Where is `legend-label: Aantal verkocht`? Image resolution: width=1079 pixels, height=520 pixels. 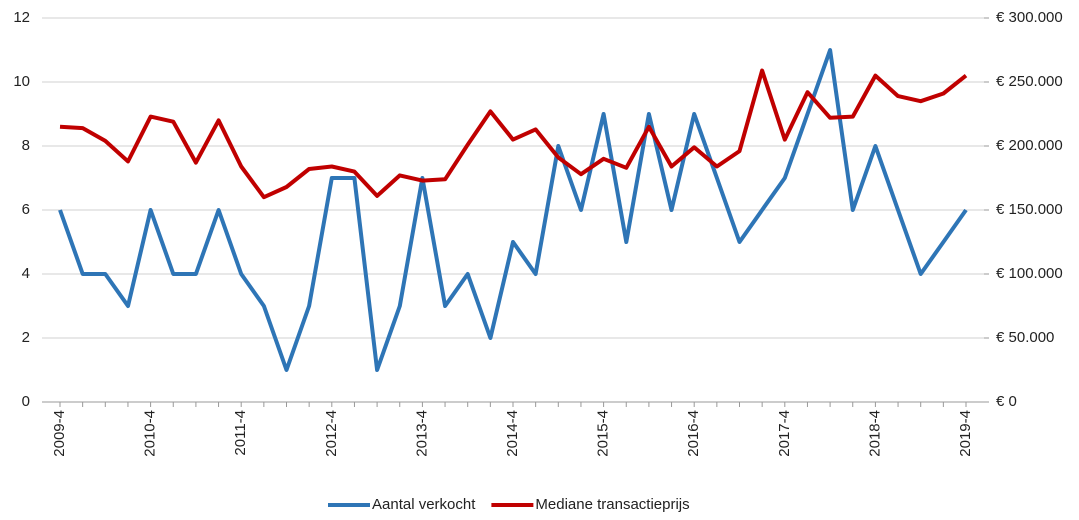
legend-label: Aantal verkocht is located at coordinates (424, 504).